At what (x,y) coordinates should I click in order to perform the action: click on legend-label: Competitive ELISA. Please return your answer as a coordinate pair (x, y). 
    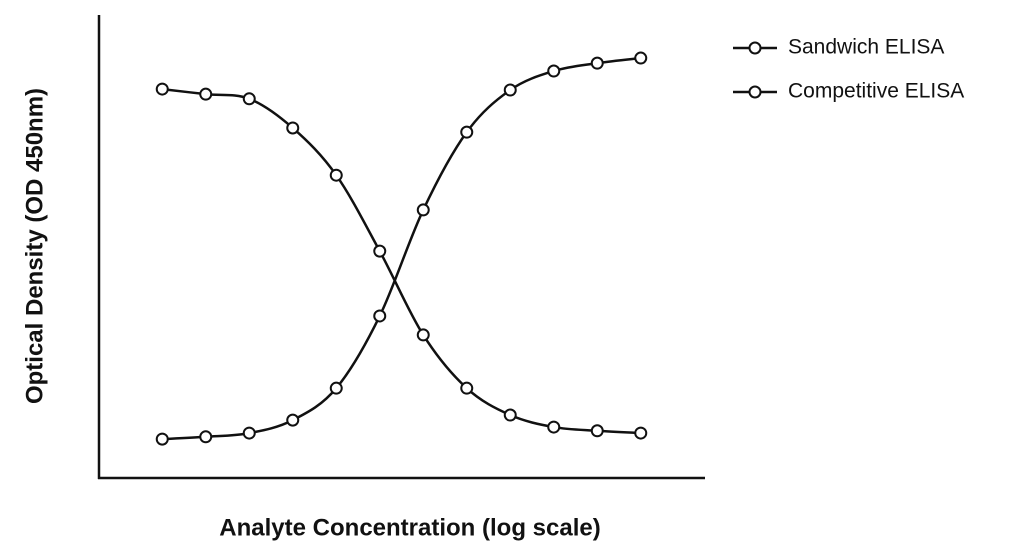
    Looking at the image, I should click on (876, 91).